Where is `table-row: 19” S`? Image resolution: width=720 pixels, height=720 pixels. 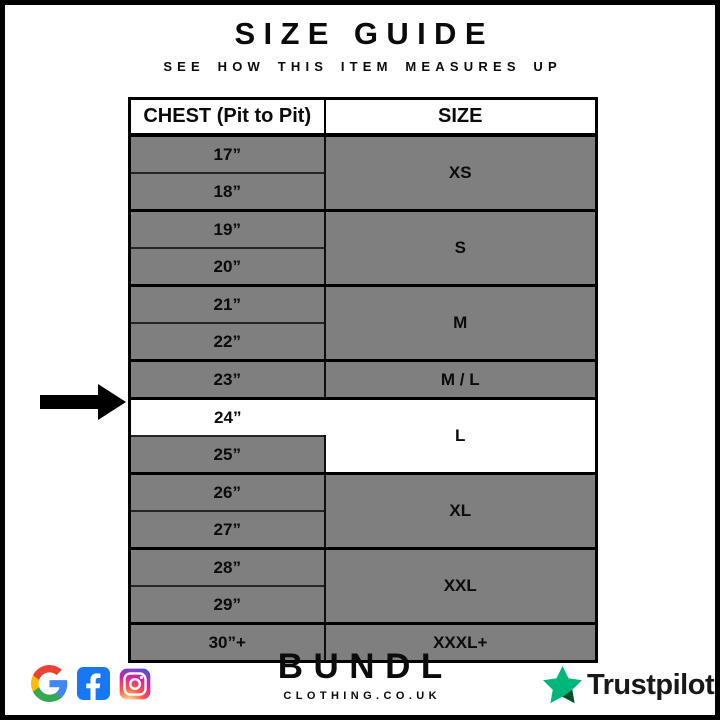
table-row: 19” S is located at coordinates (363, 247).